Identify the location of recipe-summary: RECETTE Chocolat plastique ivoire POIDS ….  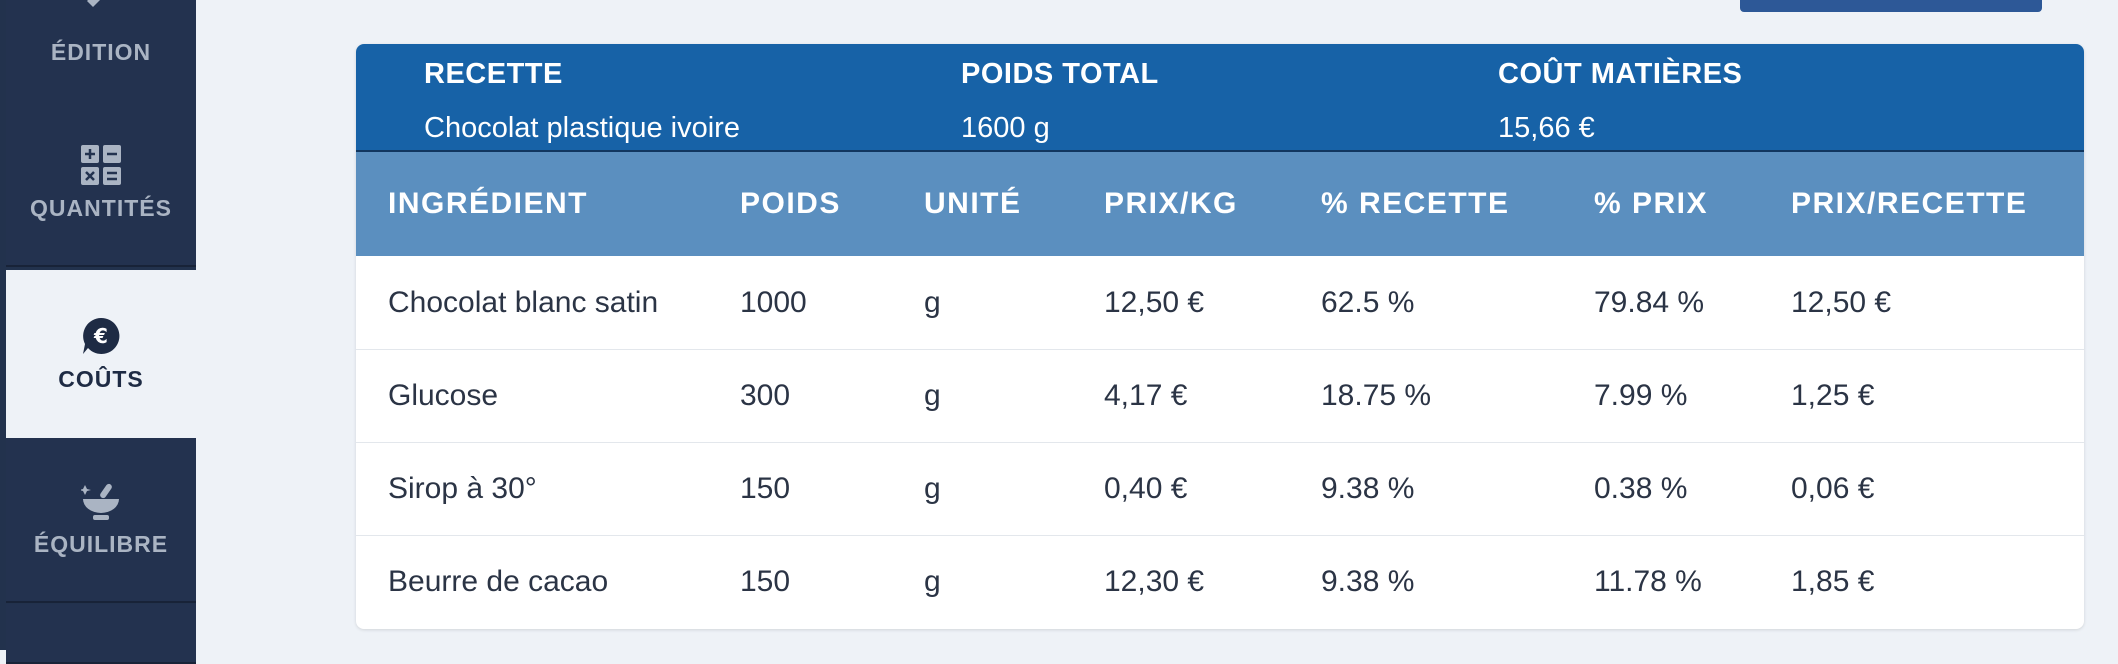
(1220, 98).